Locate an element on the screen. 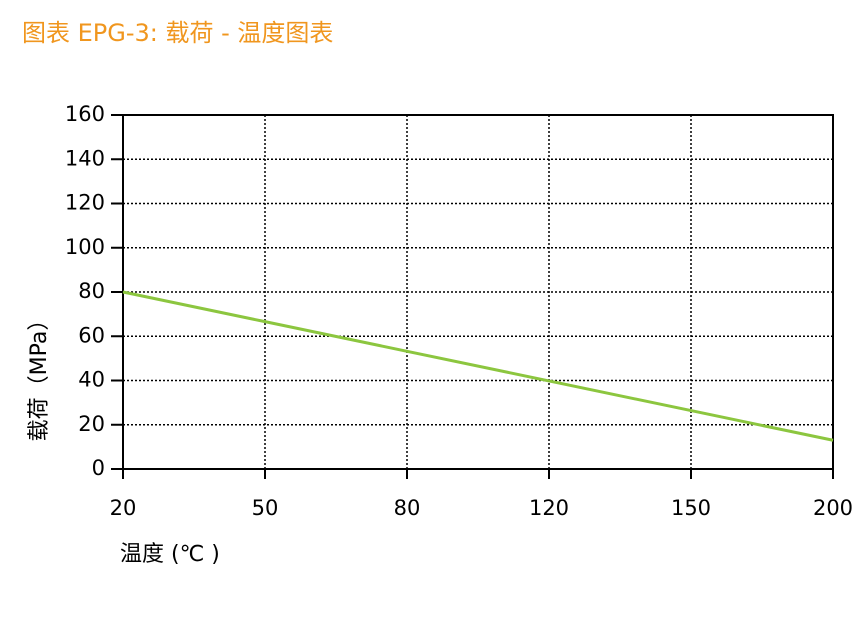 The image size is (860, 633). y-tick-label: 0 is located at coordinates (98, 468).